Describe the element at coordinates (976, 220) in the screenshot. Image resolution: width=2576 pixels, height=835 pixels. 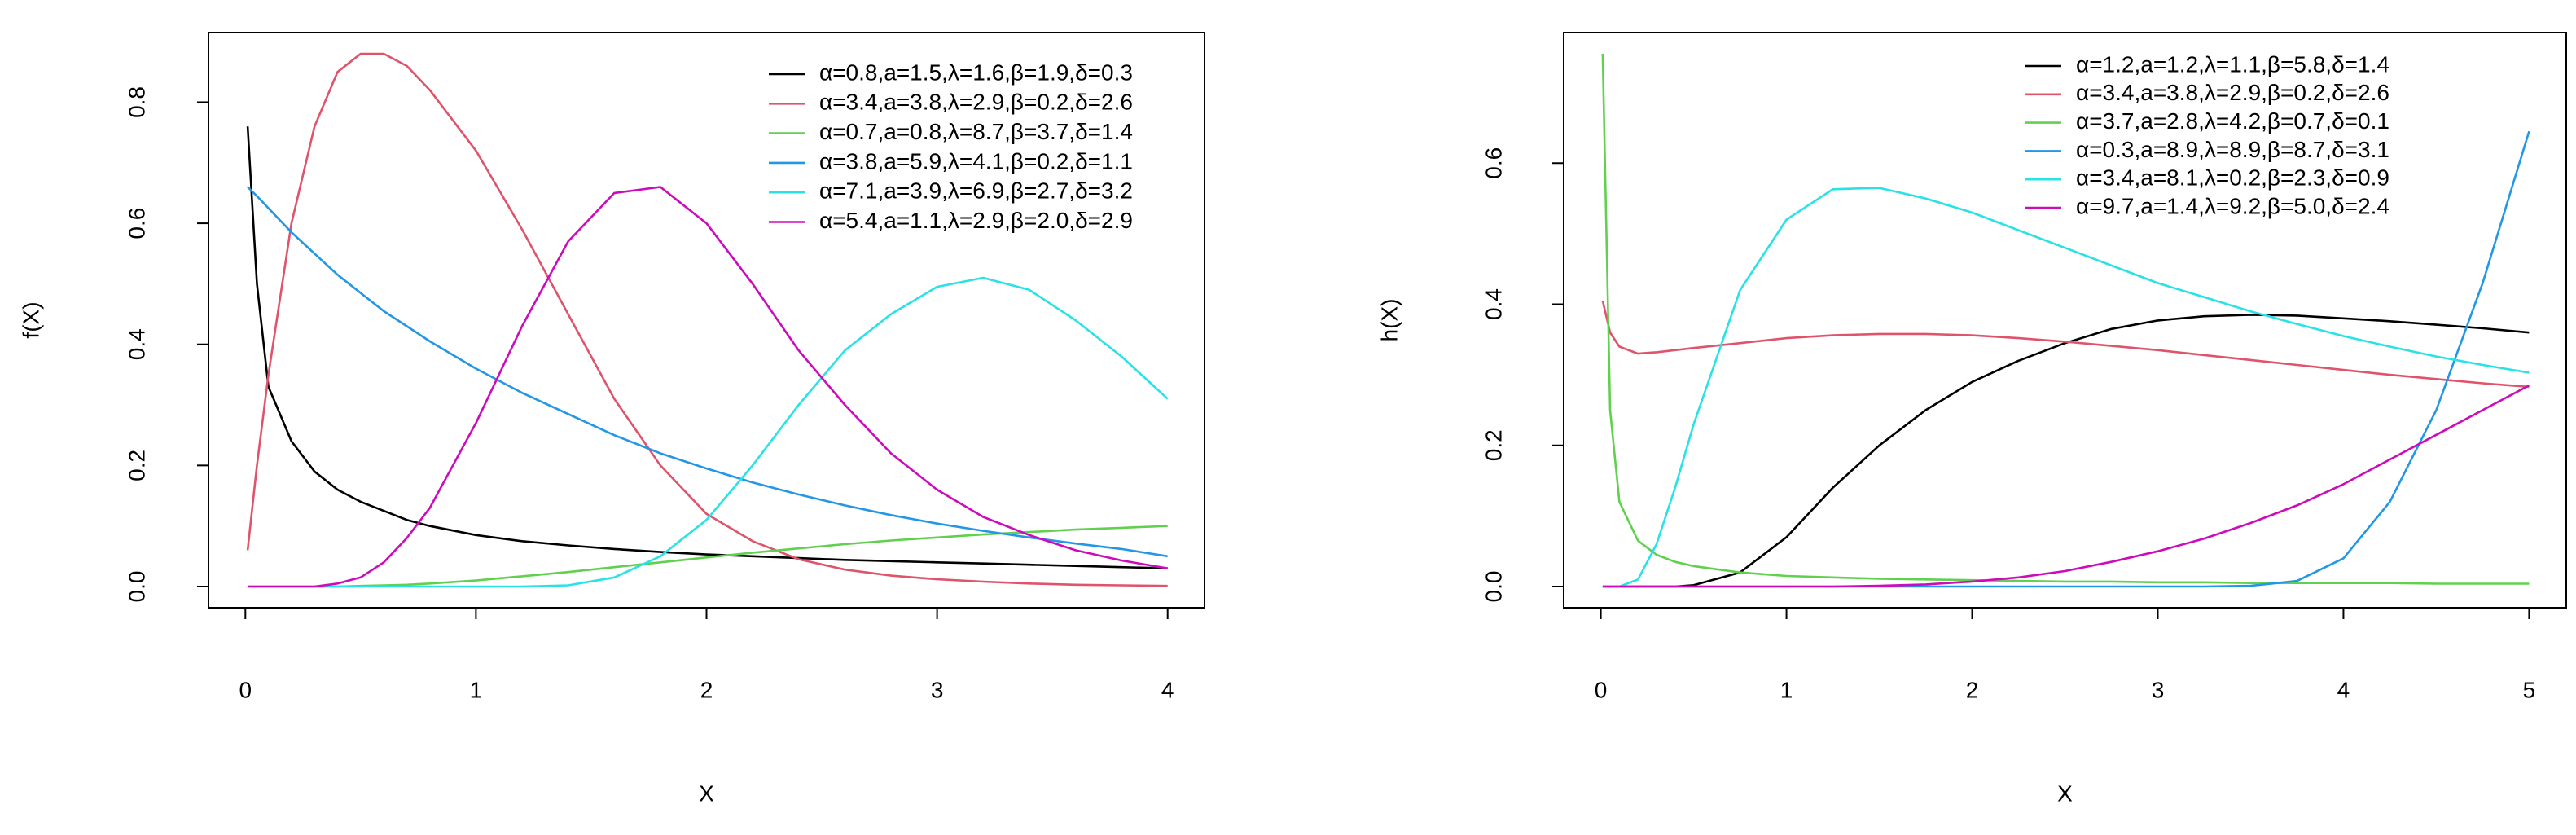
I see `legend-label: α=5.4,a=1.1,λ=2.9,β=2.0,δ=2.9` at that location.